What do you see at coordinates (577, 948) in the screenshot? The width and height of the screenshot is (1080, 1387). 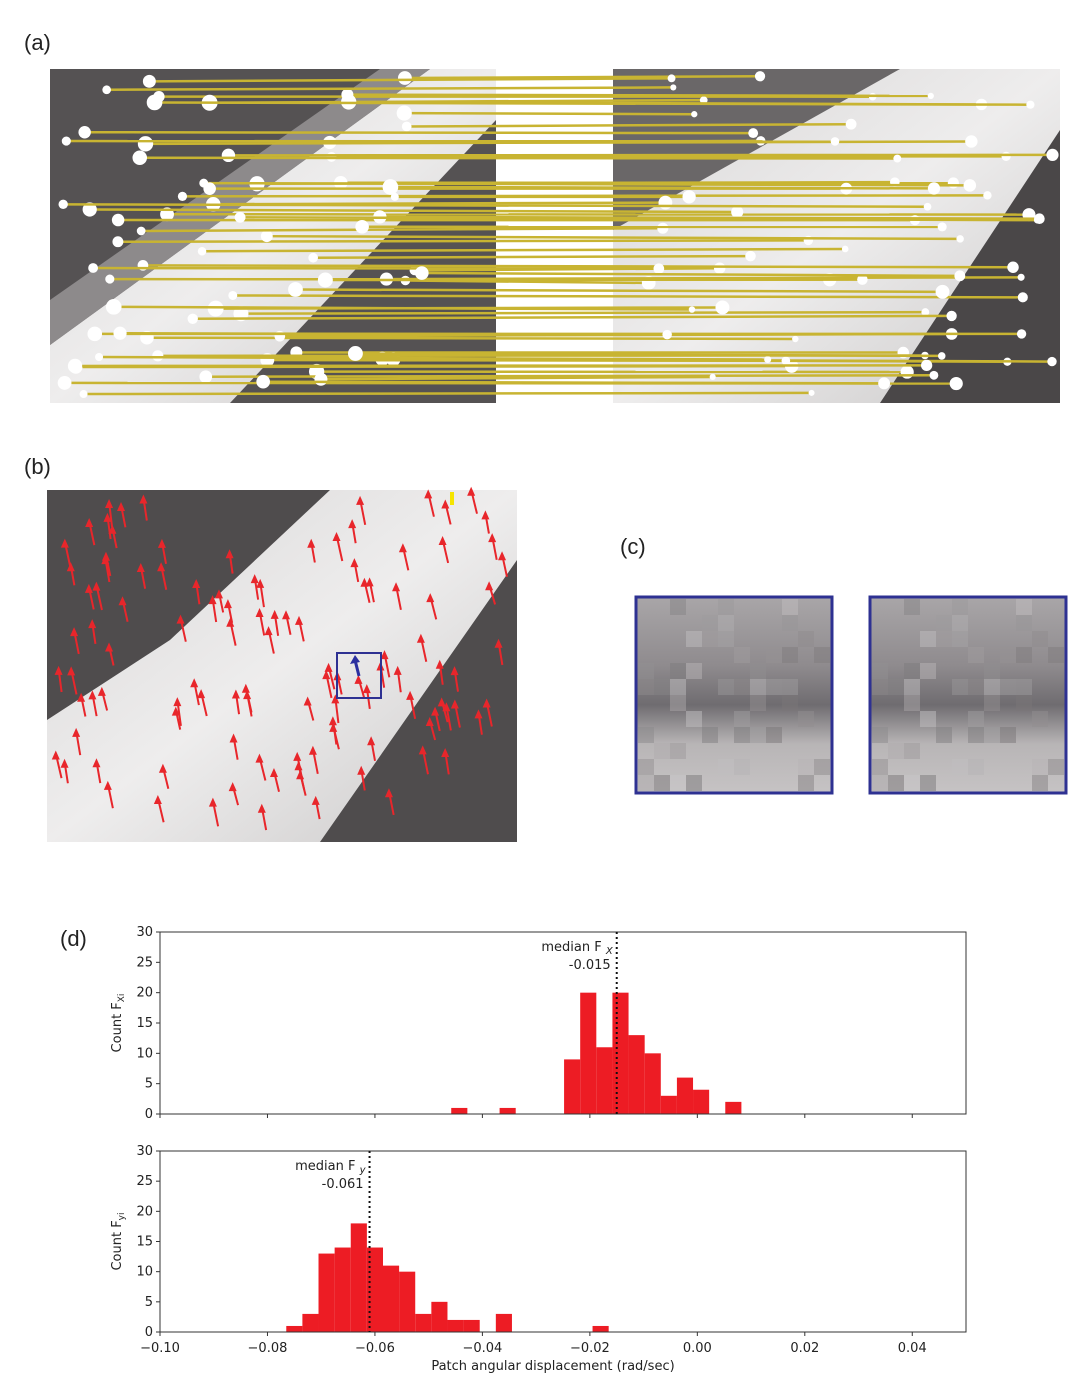 I see `median-label: median F X` at bounding box center [577, 948].